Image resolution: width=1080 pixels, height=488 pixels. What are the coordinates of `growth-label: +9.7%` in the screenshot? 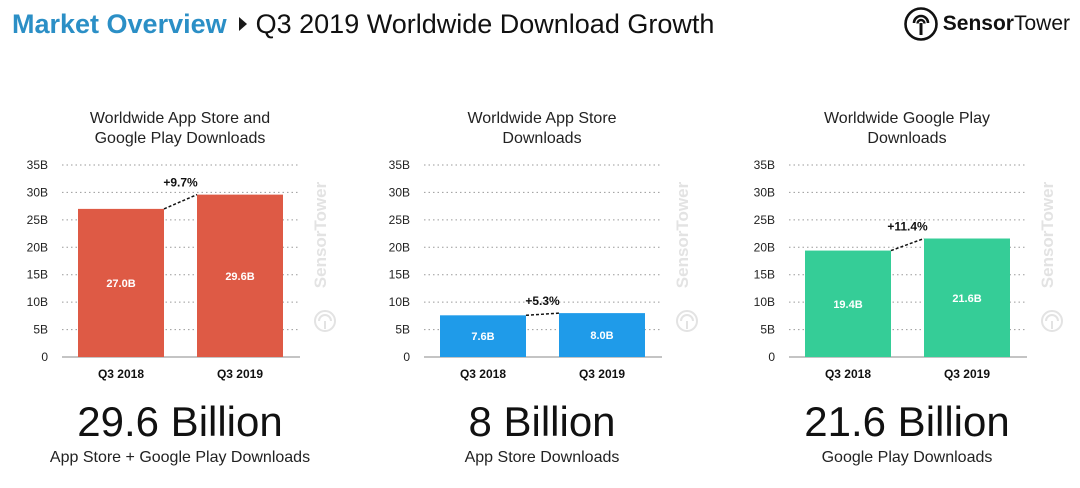 It's located at (180, 183).